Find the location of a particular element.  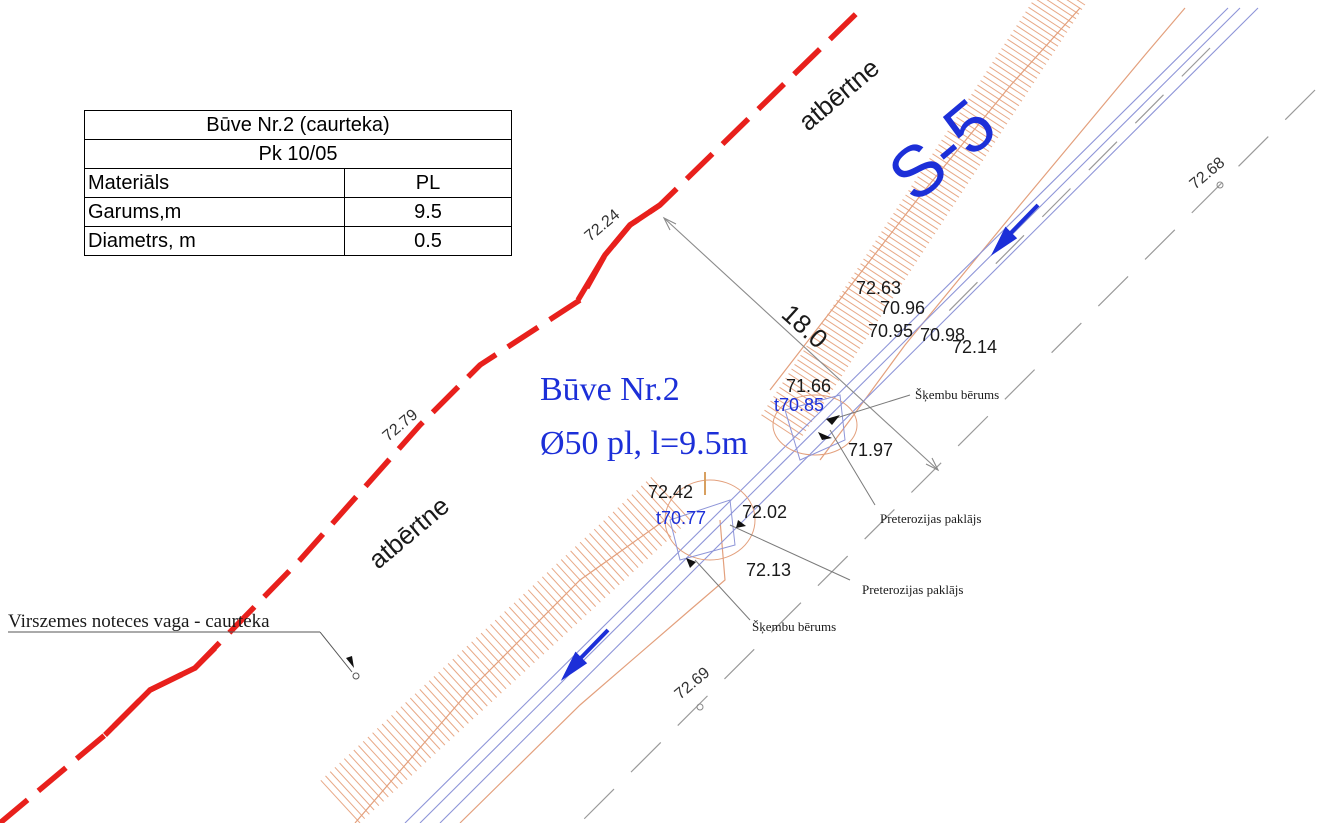

elevation-72-69: 72.69 is located at coordinates (693, 683).